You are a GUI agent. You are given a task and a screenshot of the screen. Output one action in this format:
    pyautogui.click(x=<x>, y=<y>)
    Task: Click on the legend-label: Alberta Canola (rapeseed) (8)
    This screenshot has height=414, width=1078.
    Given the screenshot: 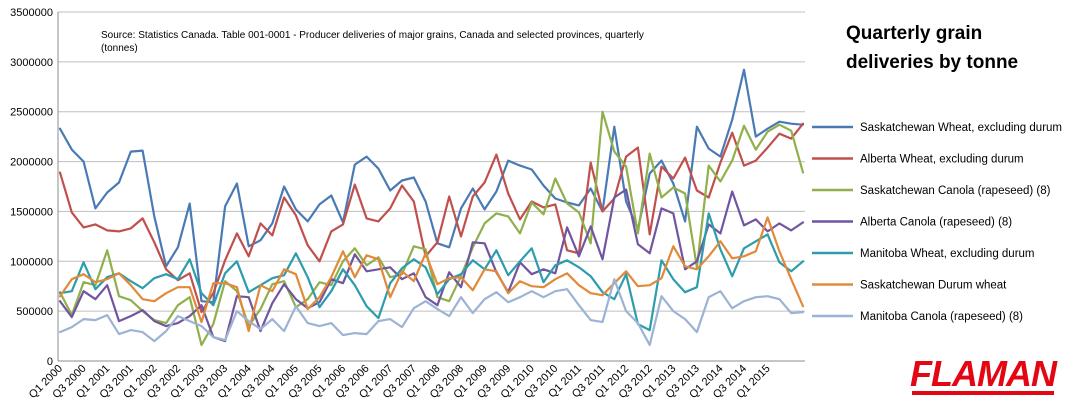 What is the action you would take?
    pyautogui.click(x=936, y=223)
    